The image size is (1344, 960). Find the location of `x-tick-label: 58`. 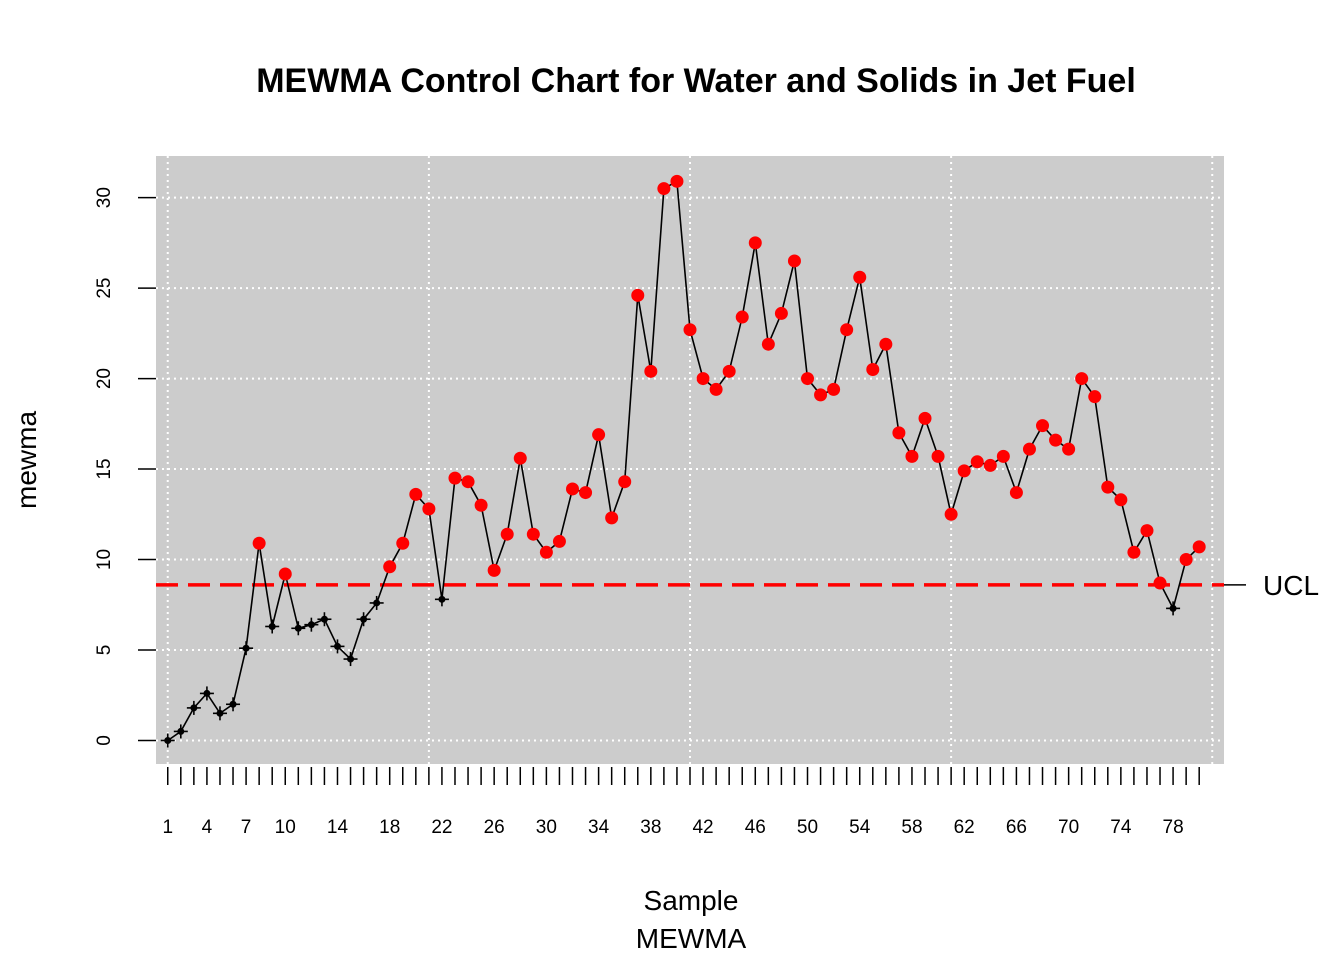

x-tick-label: 58 is located at coordinates (911, 827).